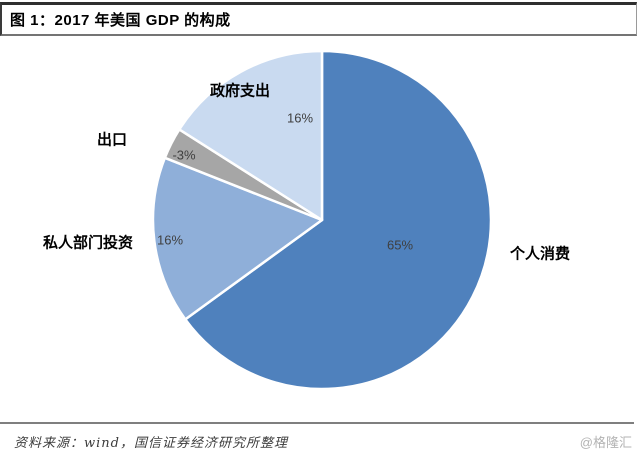 The height and width of the screenshot is (456, 640). What do you see at coordinates (540, 254) in the screenshot?
I see `pie-category-label-0: 个人消费` at bounding box center [540, 254].